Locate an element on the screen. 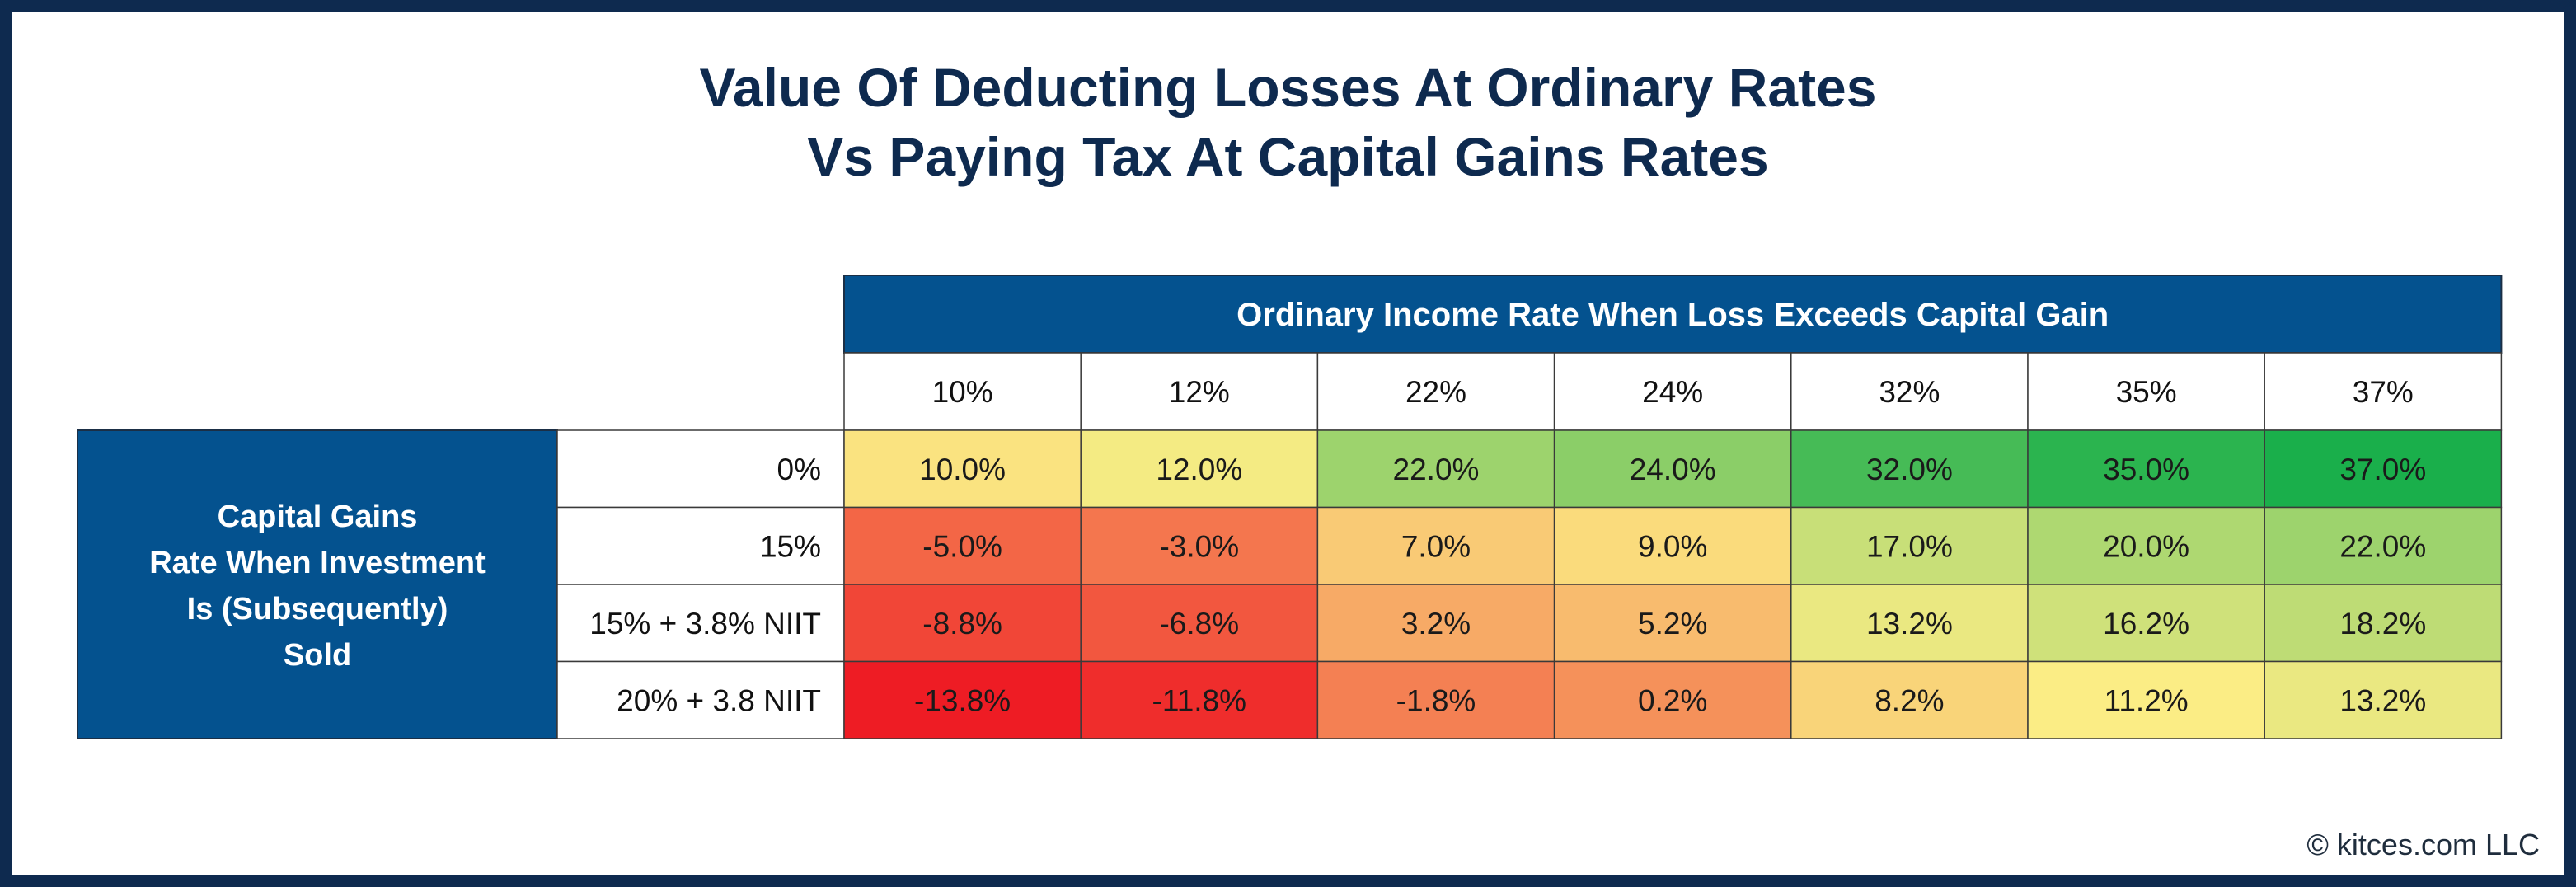 This screenshot has width=2576, height=887. heatmap-cell-label: -1.8% is located at coordinates (1436, 700).